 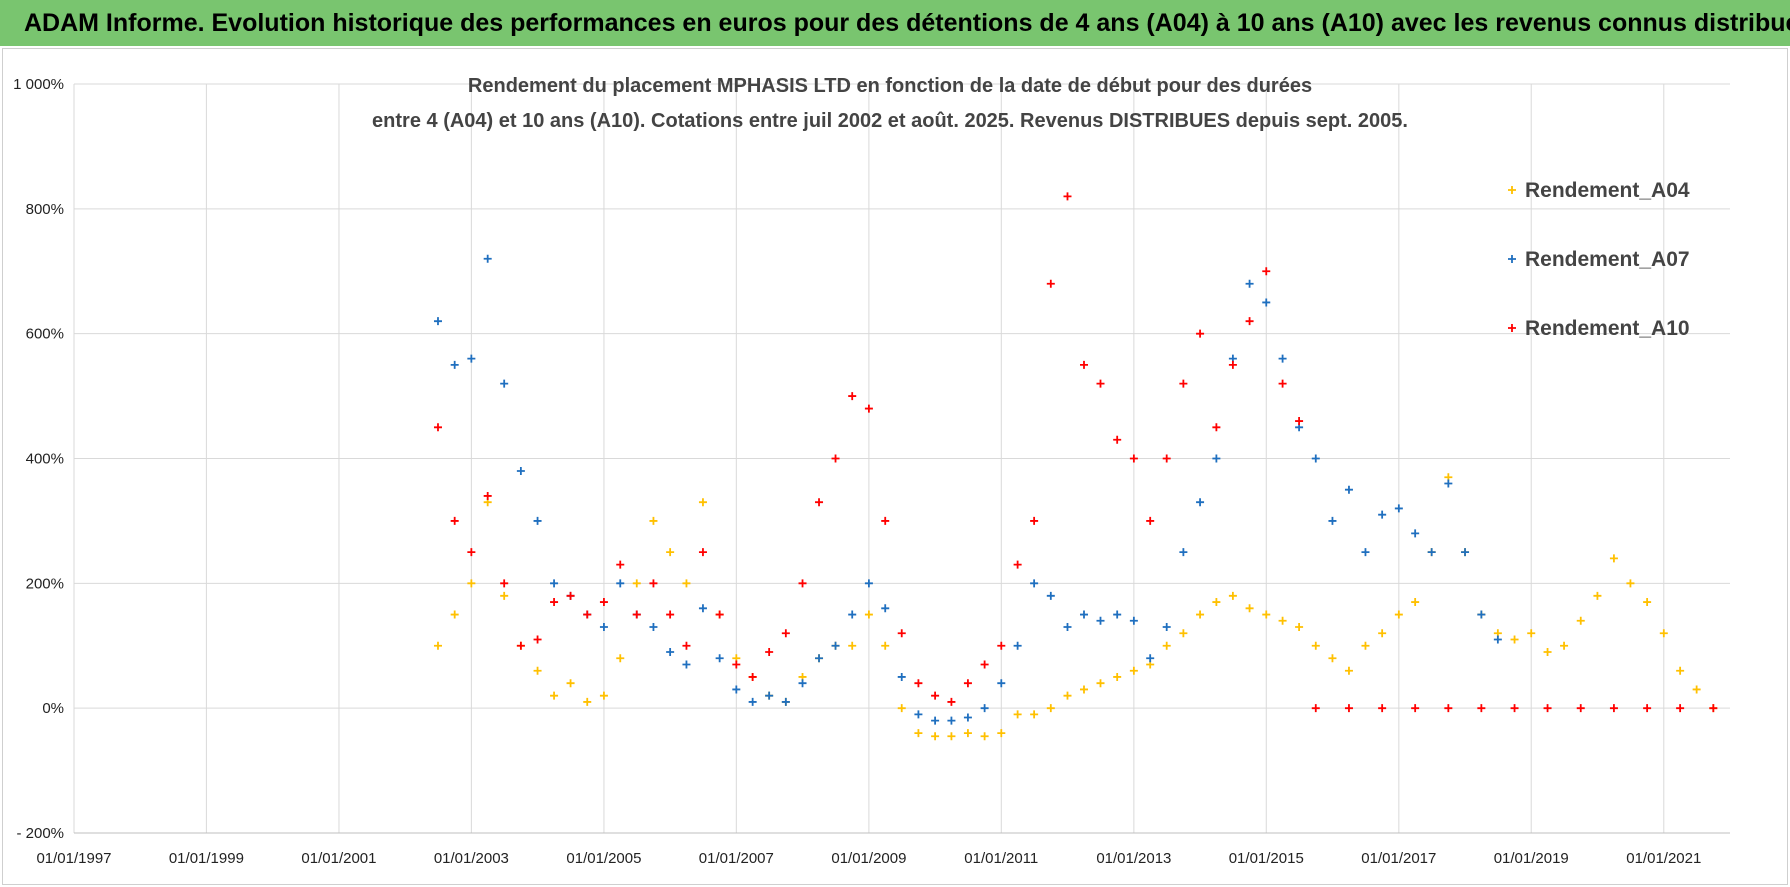 What do you see at coordinates (471, 858) in the screenshot?
I see `x-tick-label: 01/01/2003` at bounding box center [471, 858].